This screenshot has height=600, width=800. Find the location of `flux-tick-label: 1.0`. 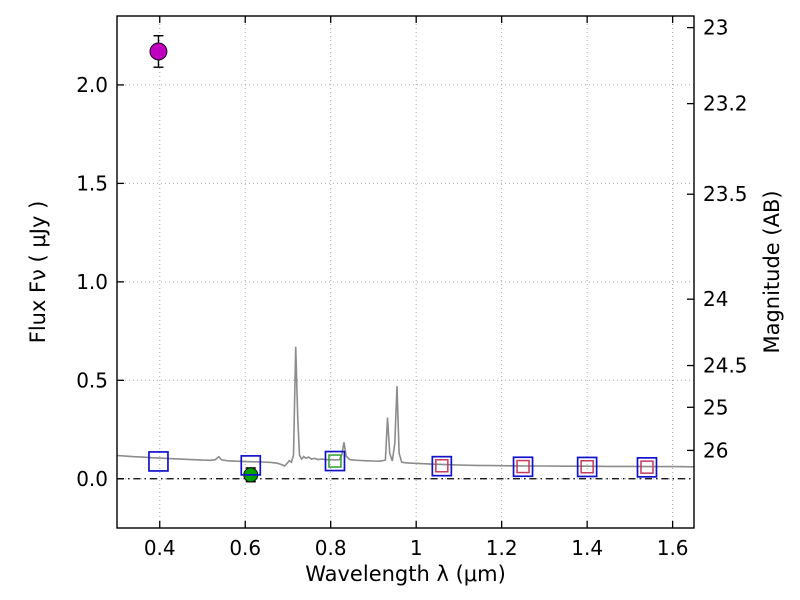

flux-tick-label: 1.0 is located at coordinates (92, 282).